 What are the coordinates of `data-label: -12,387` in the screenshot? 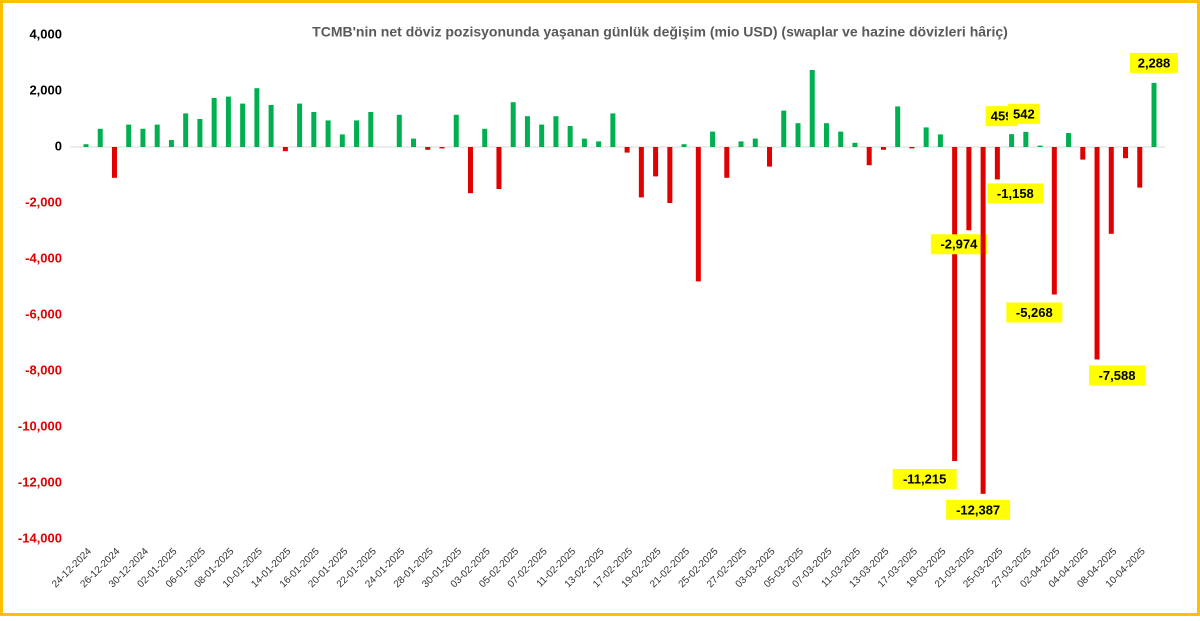 It's located at (978, 509).